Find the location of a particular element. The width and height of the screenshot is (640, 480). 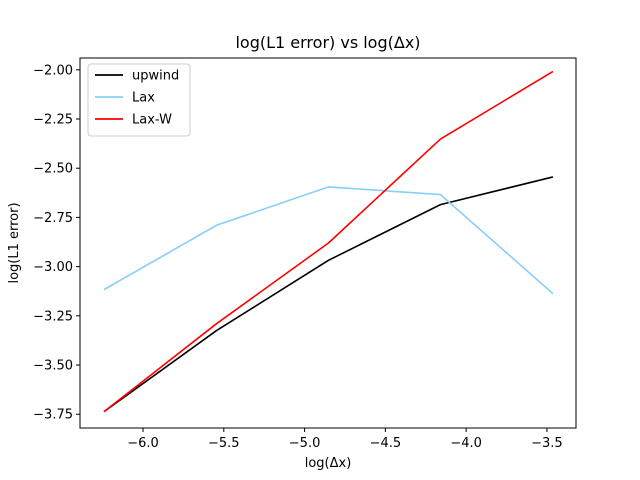

y-tick-label: −3.00 is located at coordinates (53, 267).